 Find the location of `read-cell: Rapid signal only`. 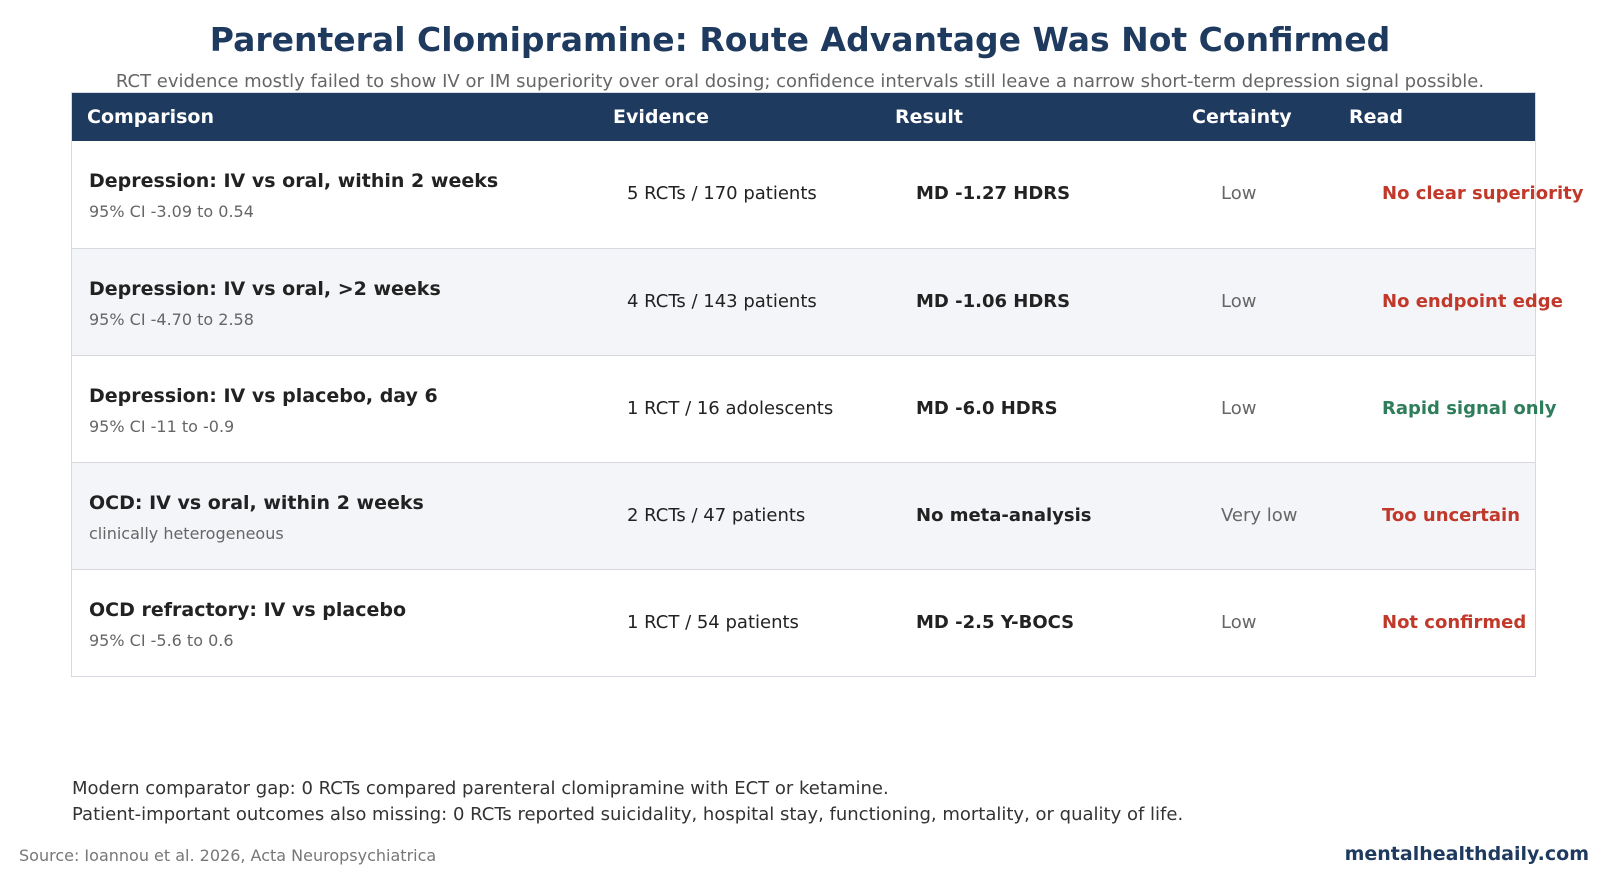

read-cell: Rapid signal only is located at coordinates (1469, 408).